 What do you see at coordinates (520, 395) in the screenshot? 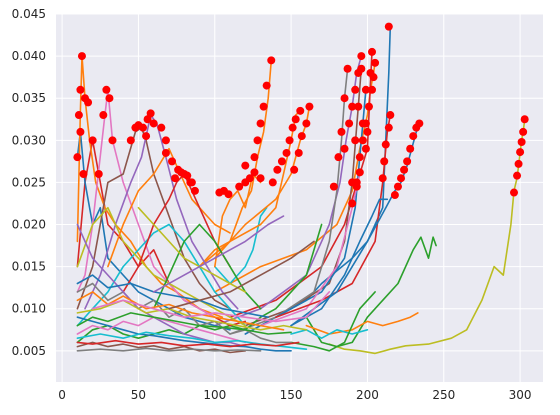
I see `x-tick-label: 300` at bounding box center [520, 395].